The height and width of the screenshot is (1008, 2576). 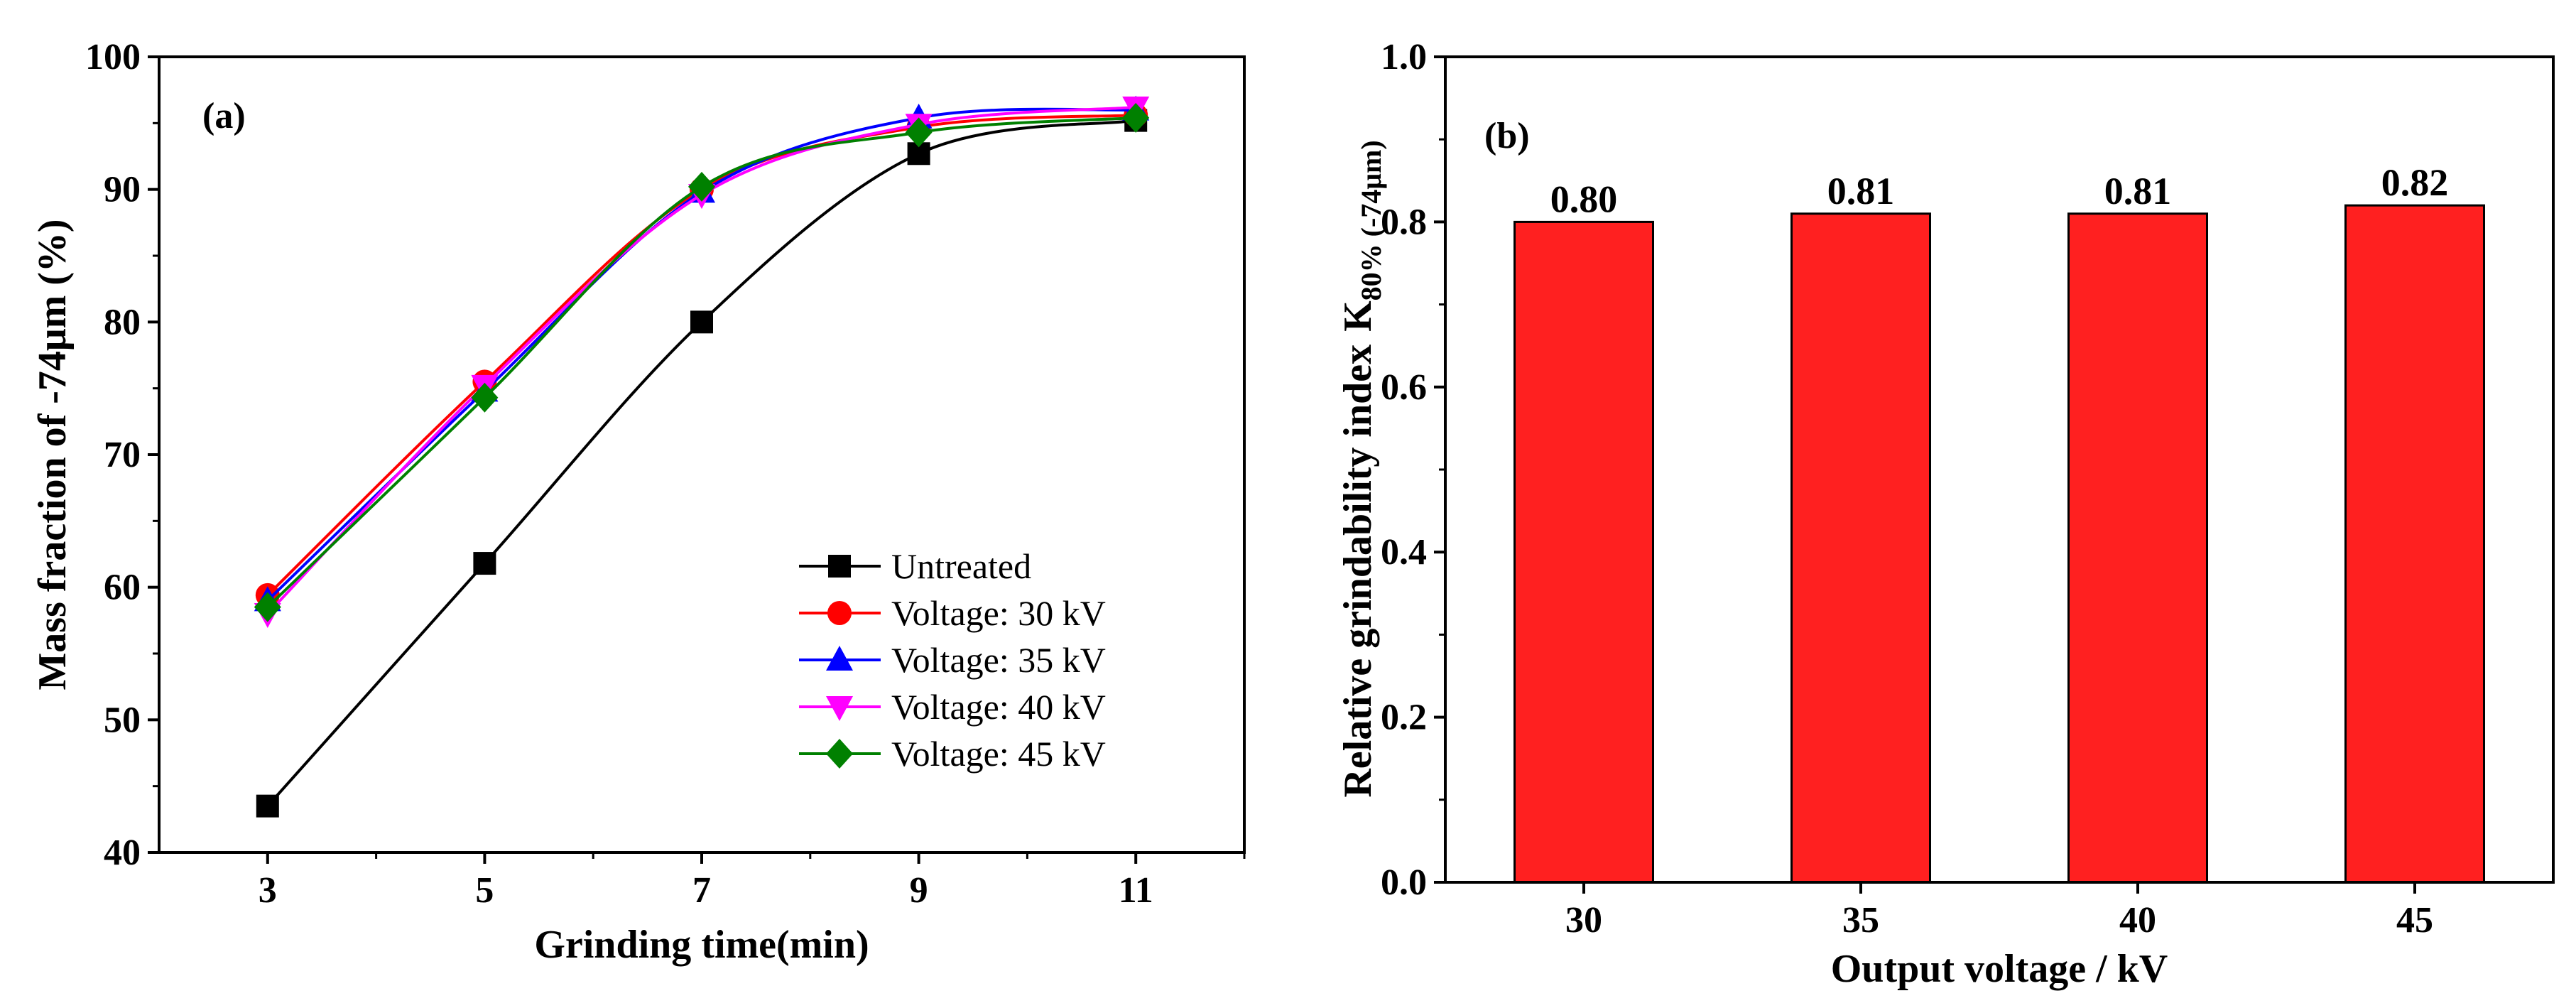 What do you see at coordinates (1404, 222) in the screenshot?
I see `y-tick-label: 0.8` at bounding box center [1404, 222].